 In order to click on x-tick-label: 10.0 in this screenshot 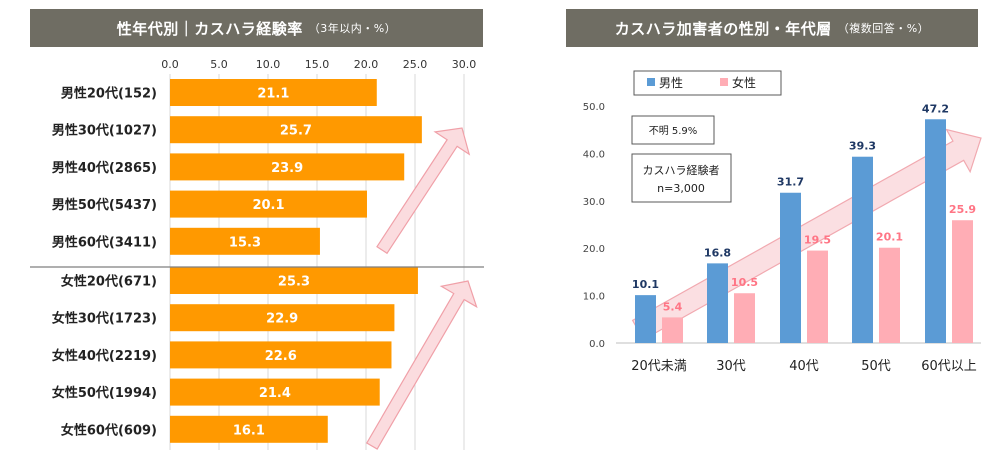, I will do `click(268, 64)`.